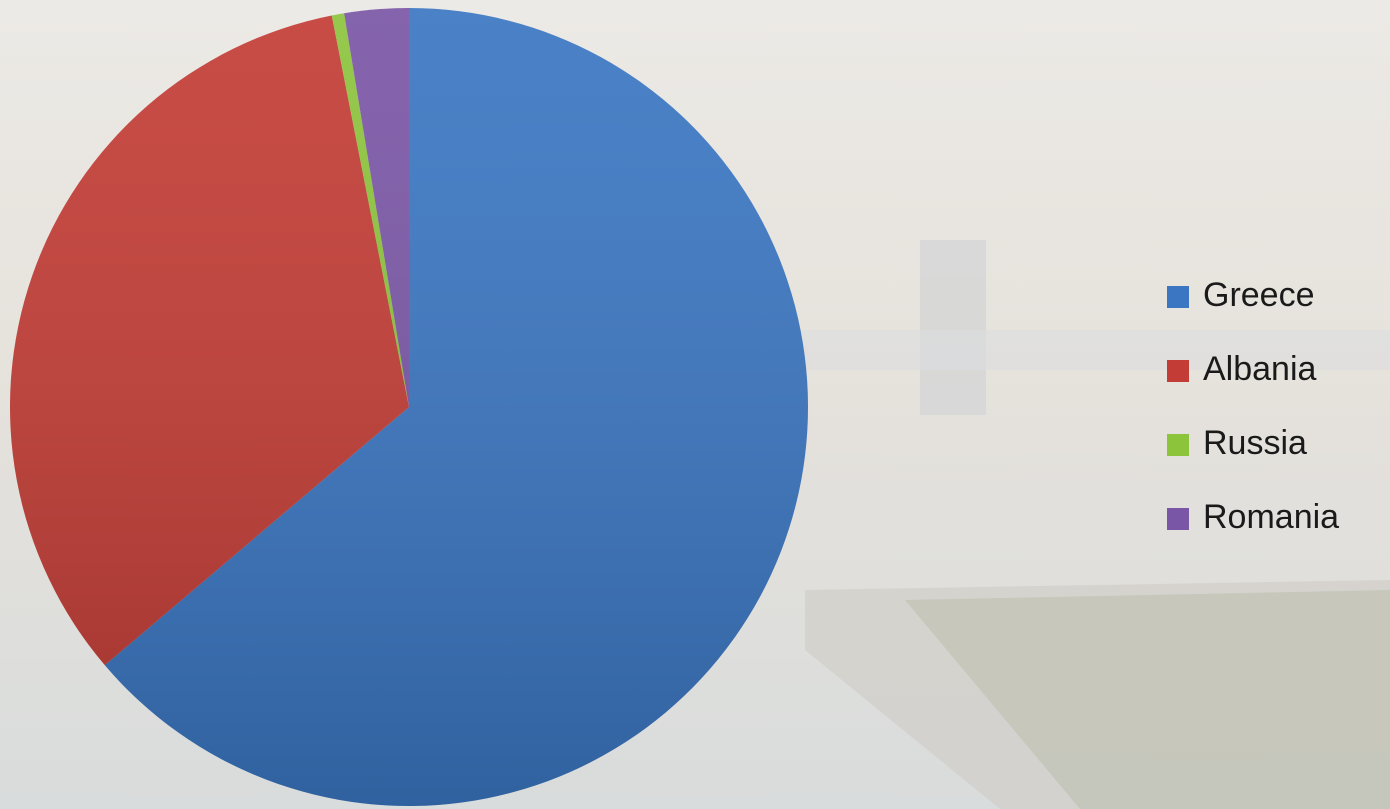 The image size is (1390, 809). Describe the element at coordinates (1259, 295) in the screenshot. I see `legend-label: Greece` at that location.